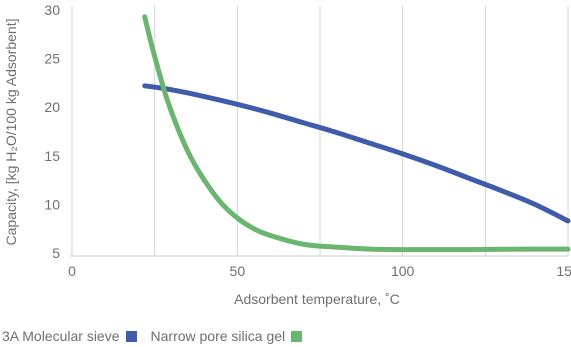 This screenshot has height=347, width=571. I want to click on y-tick-label-5: 5, so click(56, 253).